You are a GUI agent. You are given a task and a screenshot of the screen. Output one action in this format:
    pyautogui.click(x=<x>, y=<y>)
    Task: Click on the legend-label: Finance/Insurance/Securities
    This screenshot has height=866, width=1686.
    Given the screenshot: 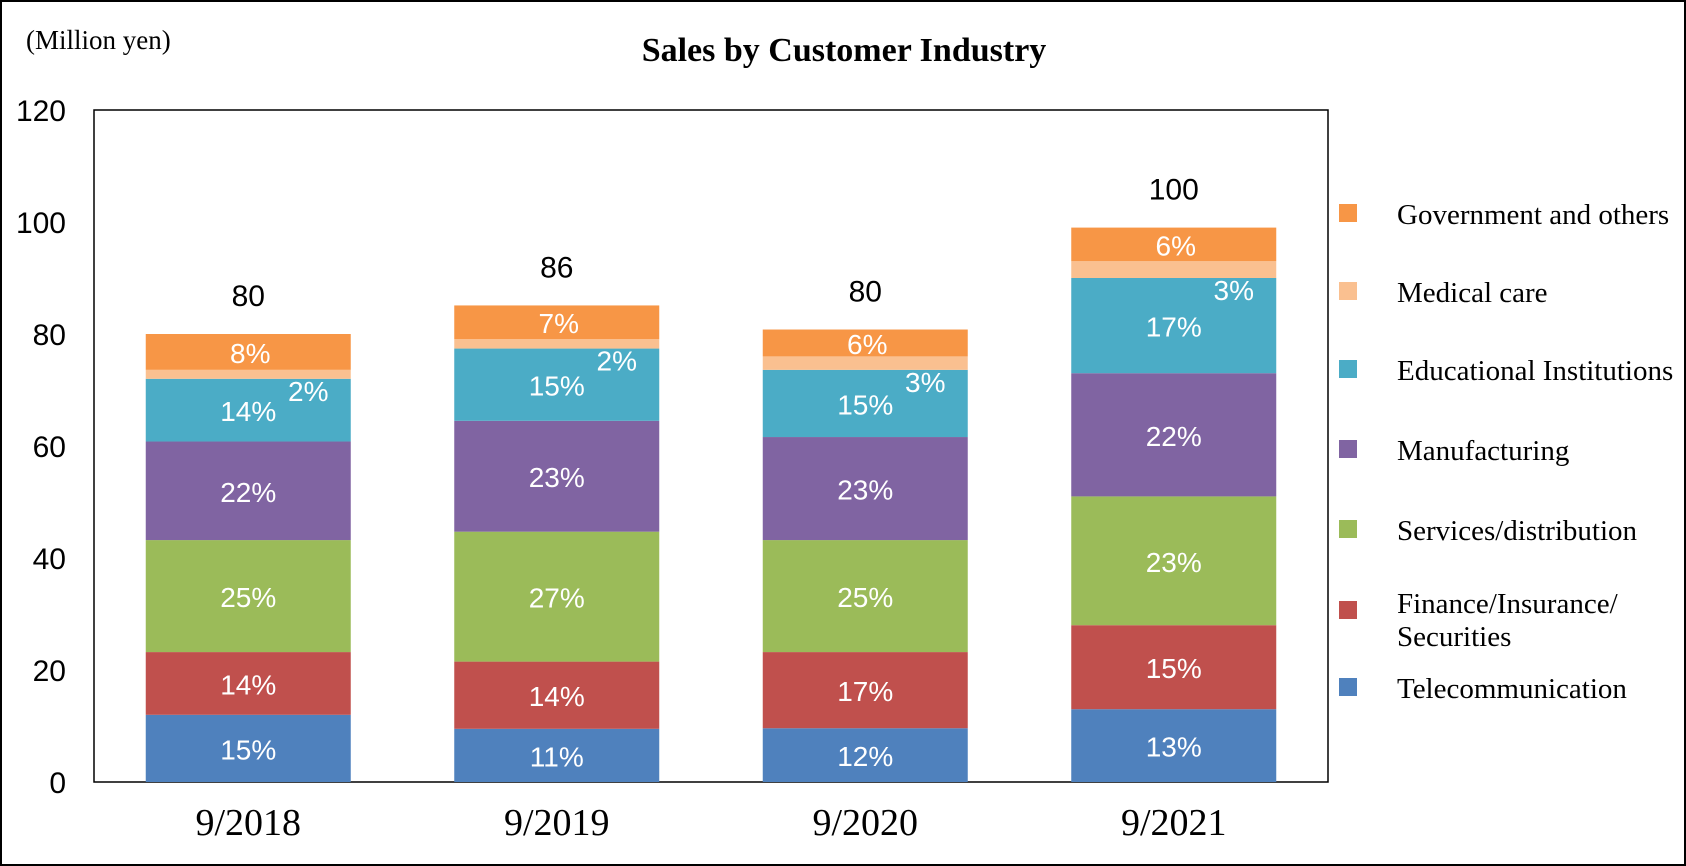 What is the action you would take?
    pyautogui.click(x=1508, y=620)
    